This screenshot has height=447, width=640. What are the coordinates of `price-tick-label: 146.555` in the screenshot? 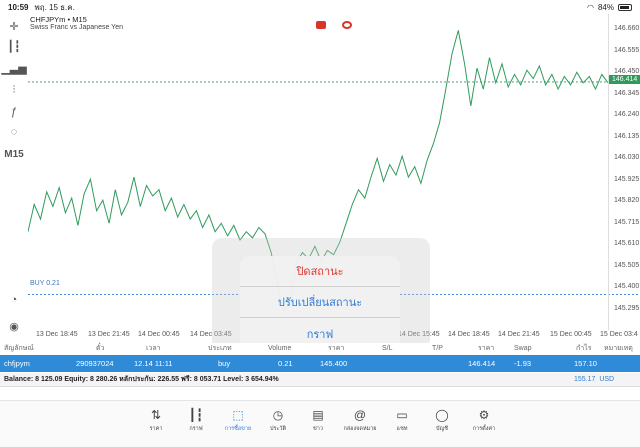 It's located at (627, 50).